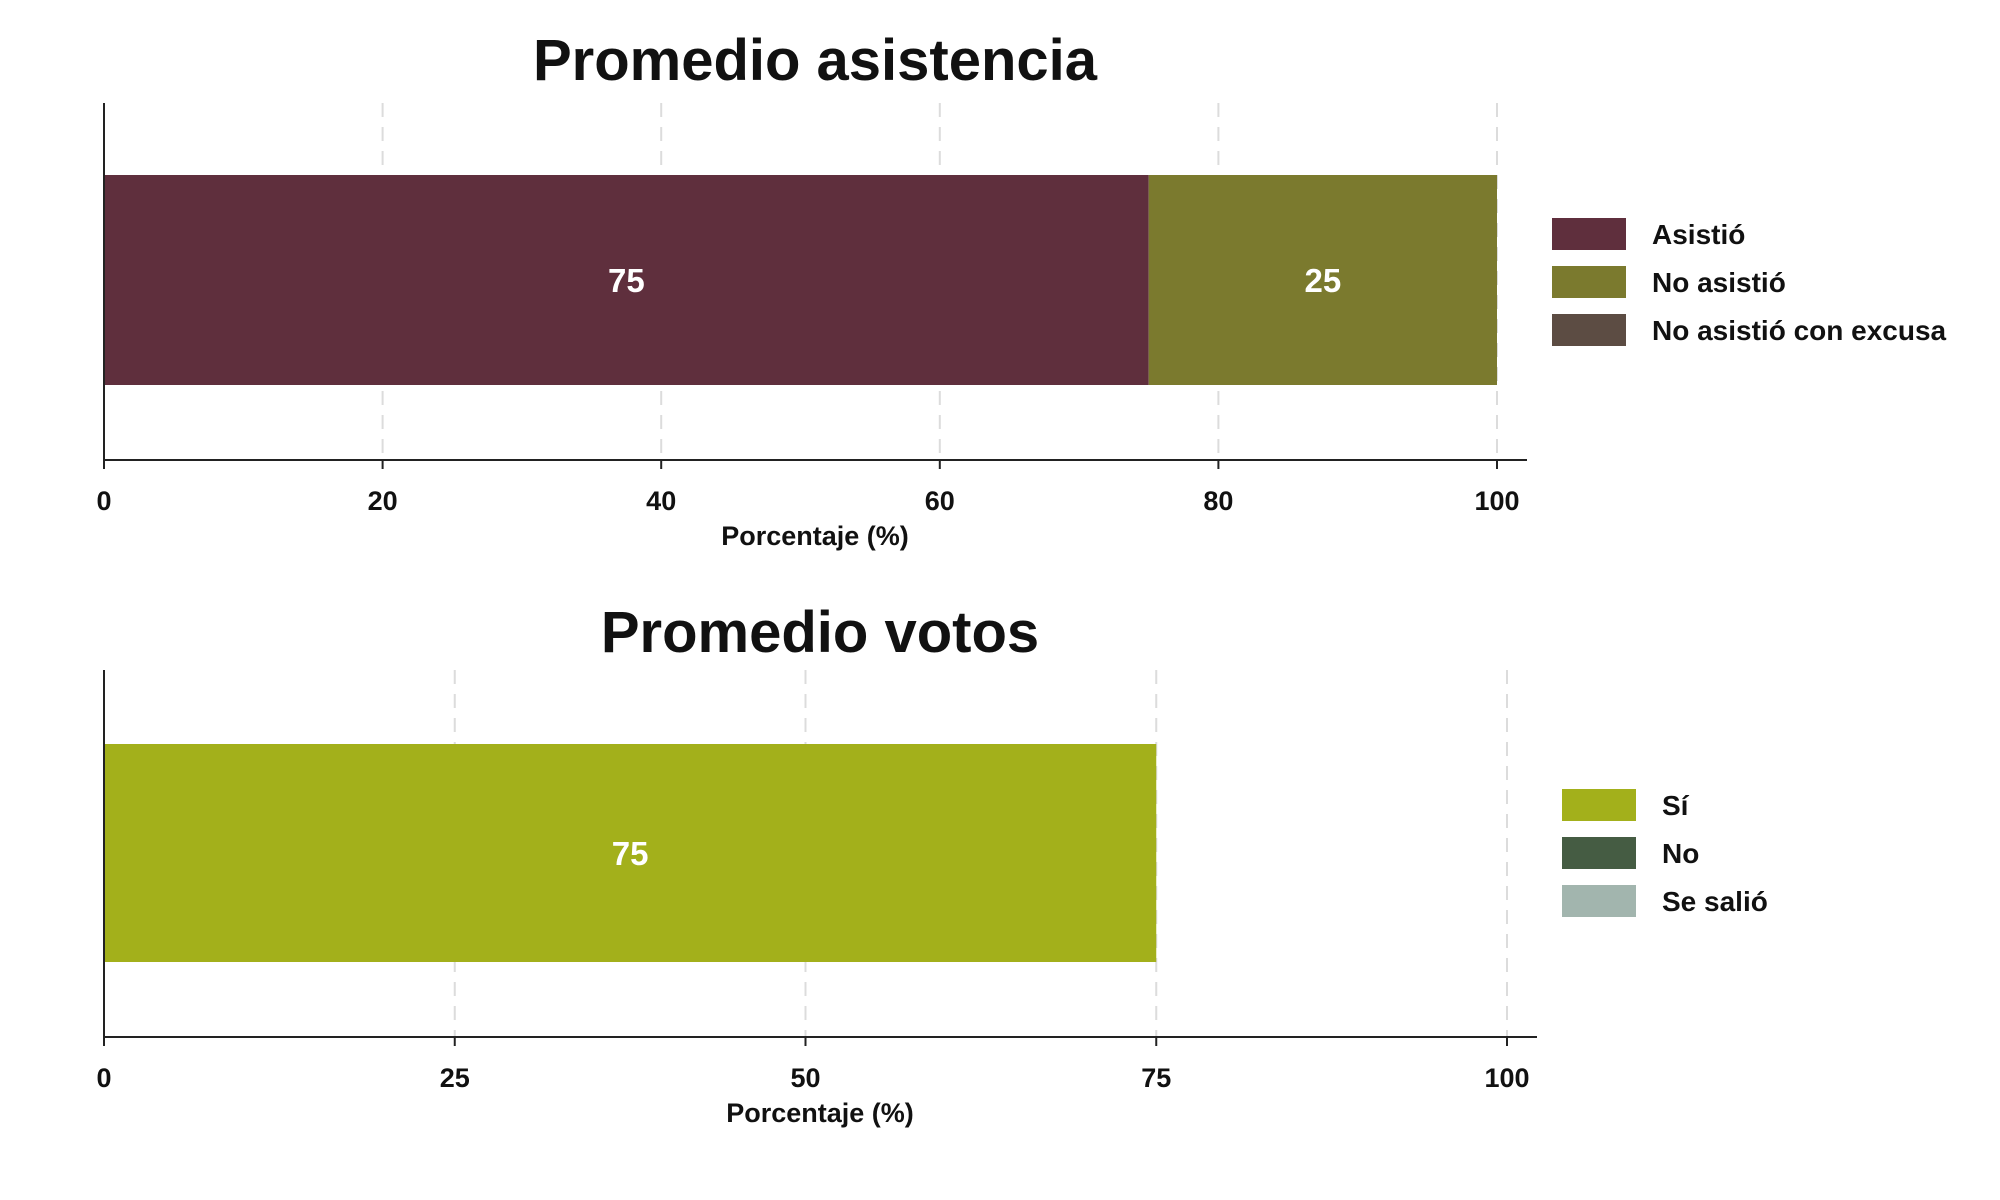 This screenshot has width=2000, height=1200. I want to click on x-tick-label: 25, so click(455, 1078).